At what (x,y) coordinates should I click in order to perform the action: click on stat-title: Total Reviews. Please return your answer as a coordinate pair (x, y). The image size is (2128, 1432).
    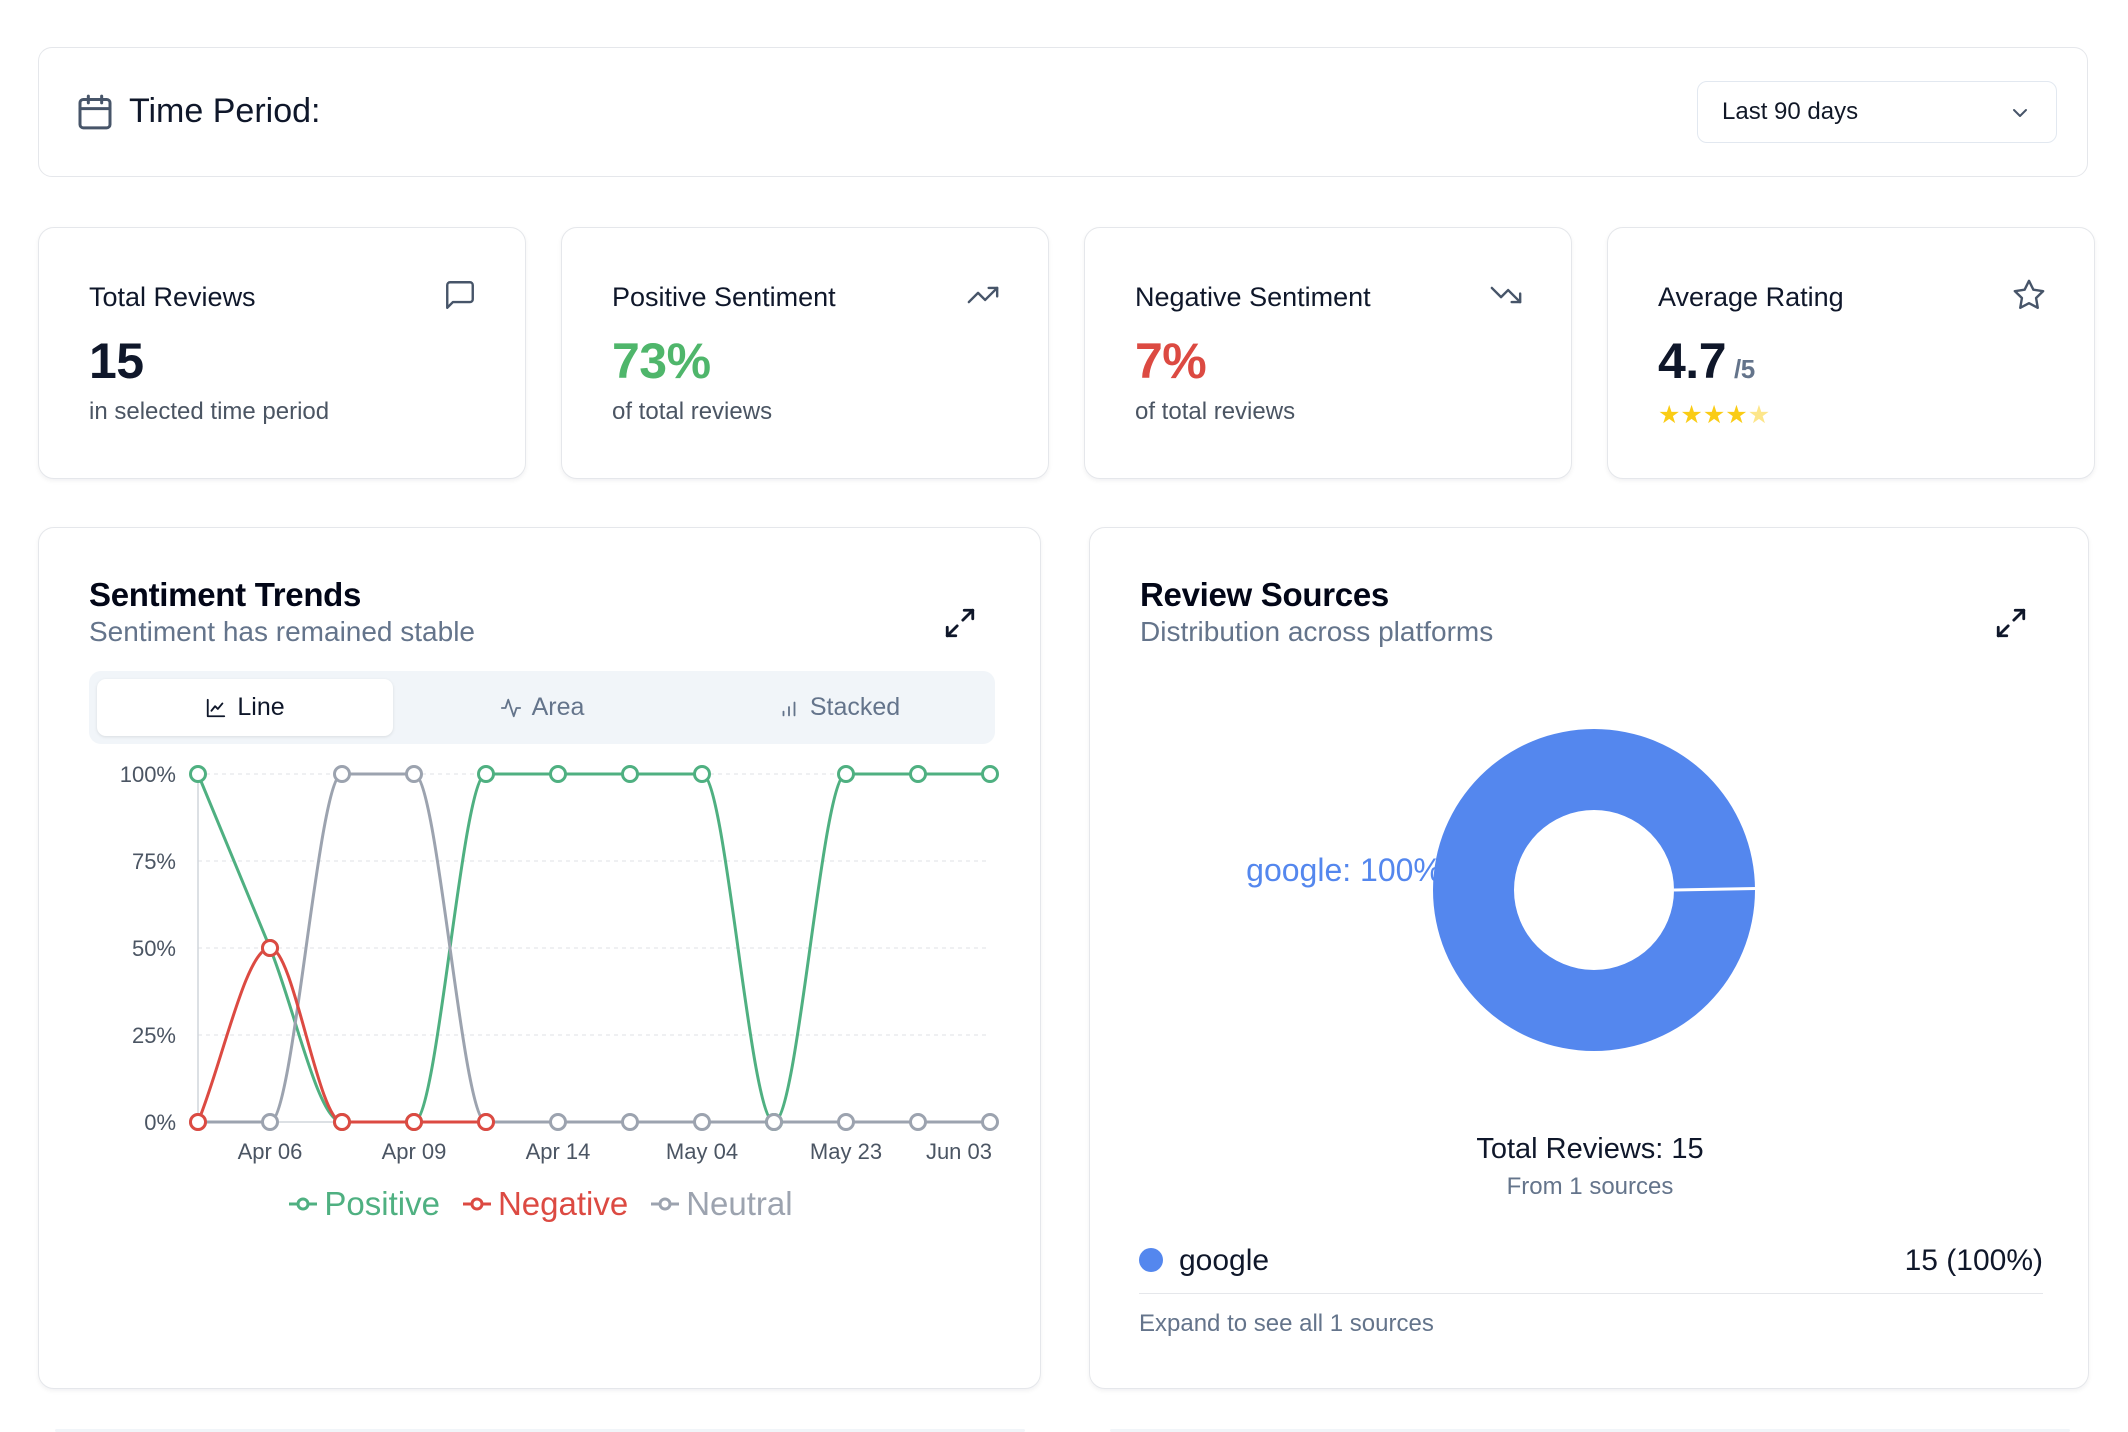
    Looking at the image, I should click on (172, 297).